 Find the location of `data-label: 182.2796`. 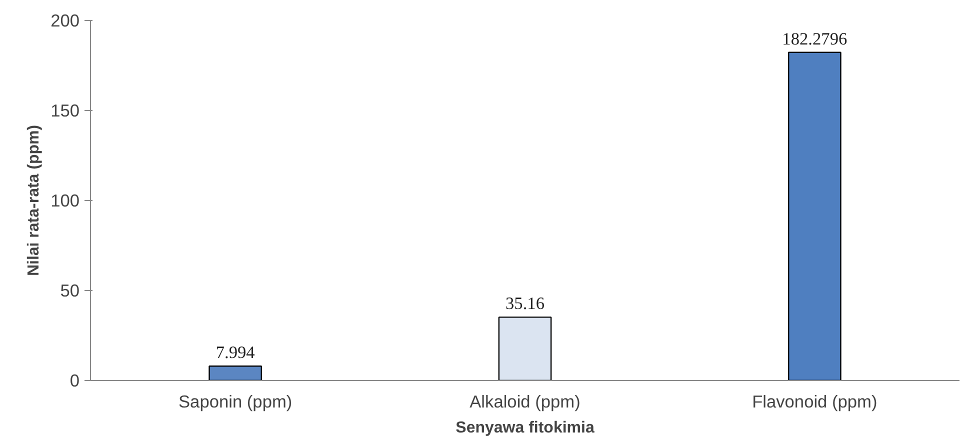

data-label: 182.2796 is located at coordinates (815, 38).